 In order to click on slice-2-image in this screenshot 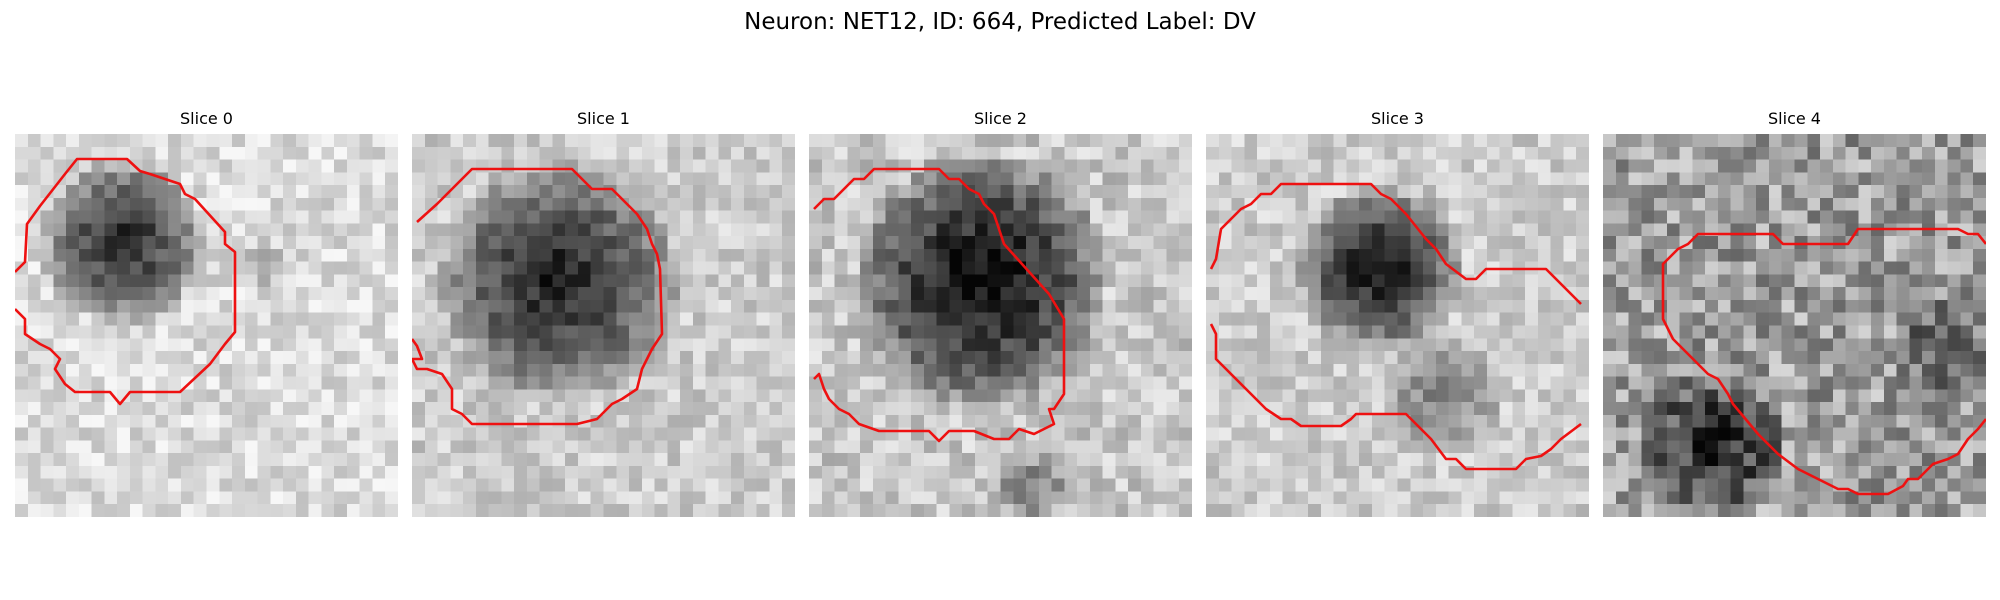, I will do `click(1000, 325)`.